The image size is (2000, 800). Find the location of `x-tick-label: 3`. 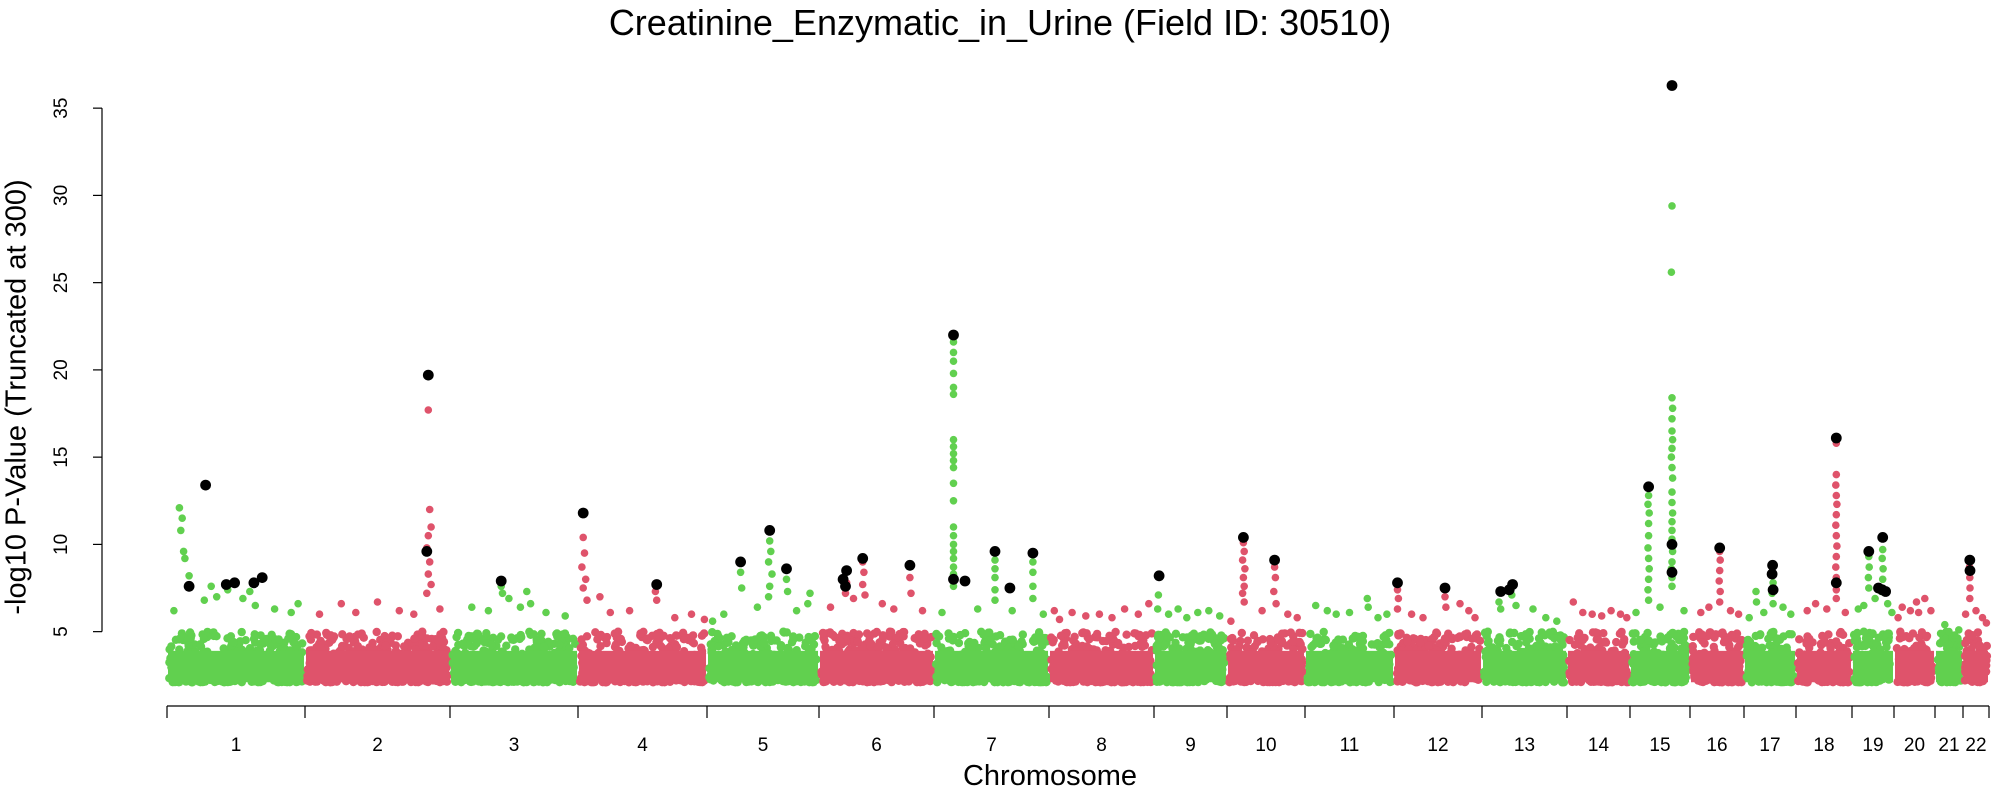

x-tick-label: 3 is located at coordinates (514, 745).